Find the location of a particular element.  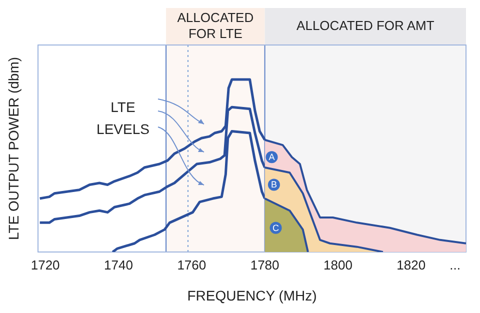

x-tick-label: 1820 is located at coordinates (411, 264).